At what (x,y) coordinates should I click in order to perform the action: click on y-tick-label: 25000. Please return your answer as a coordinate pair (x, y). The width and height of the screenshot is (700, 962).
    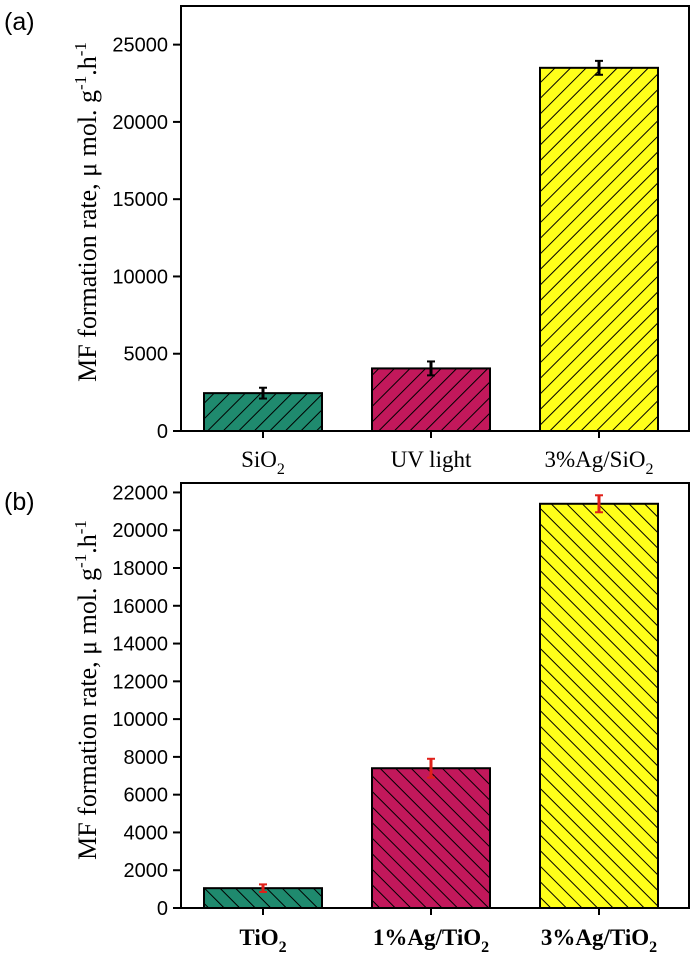
    Looking at the image, I should click on (140, 46).